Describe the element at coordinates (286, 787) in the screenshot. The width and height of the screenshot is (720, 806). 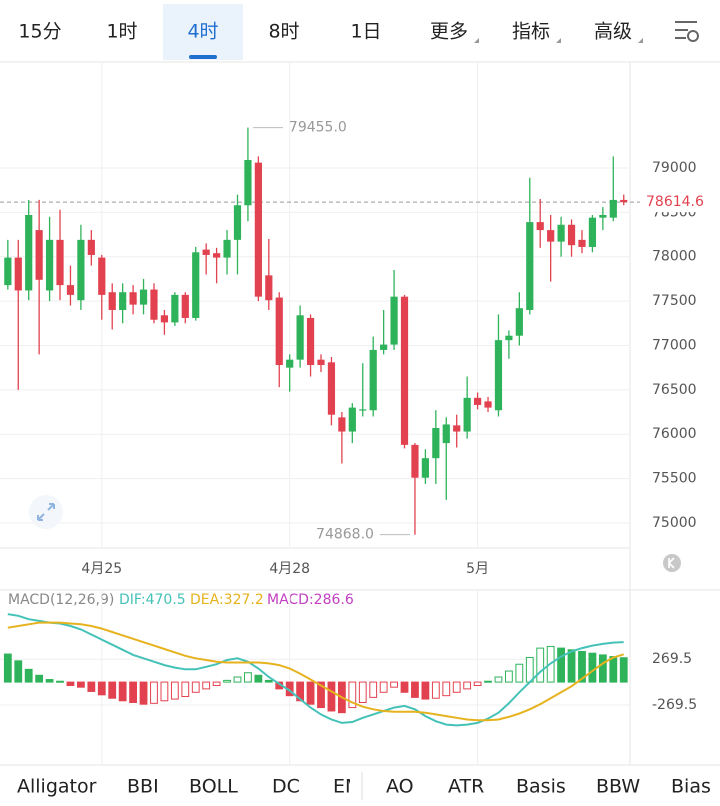
I see `indicator-tab: DC` at that location.